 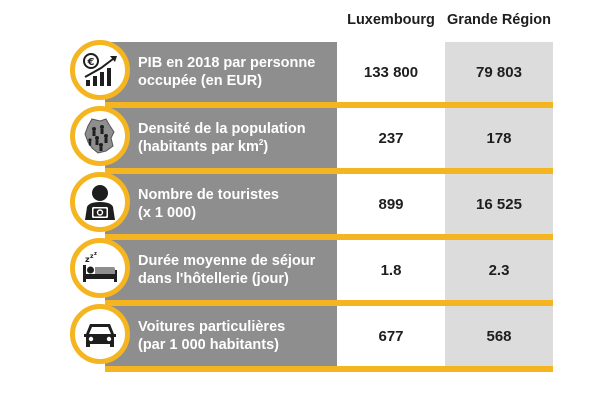 I want to click on row-icon-circle: €, so click(x=100, y=70).